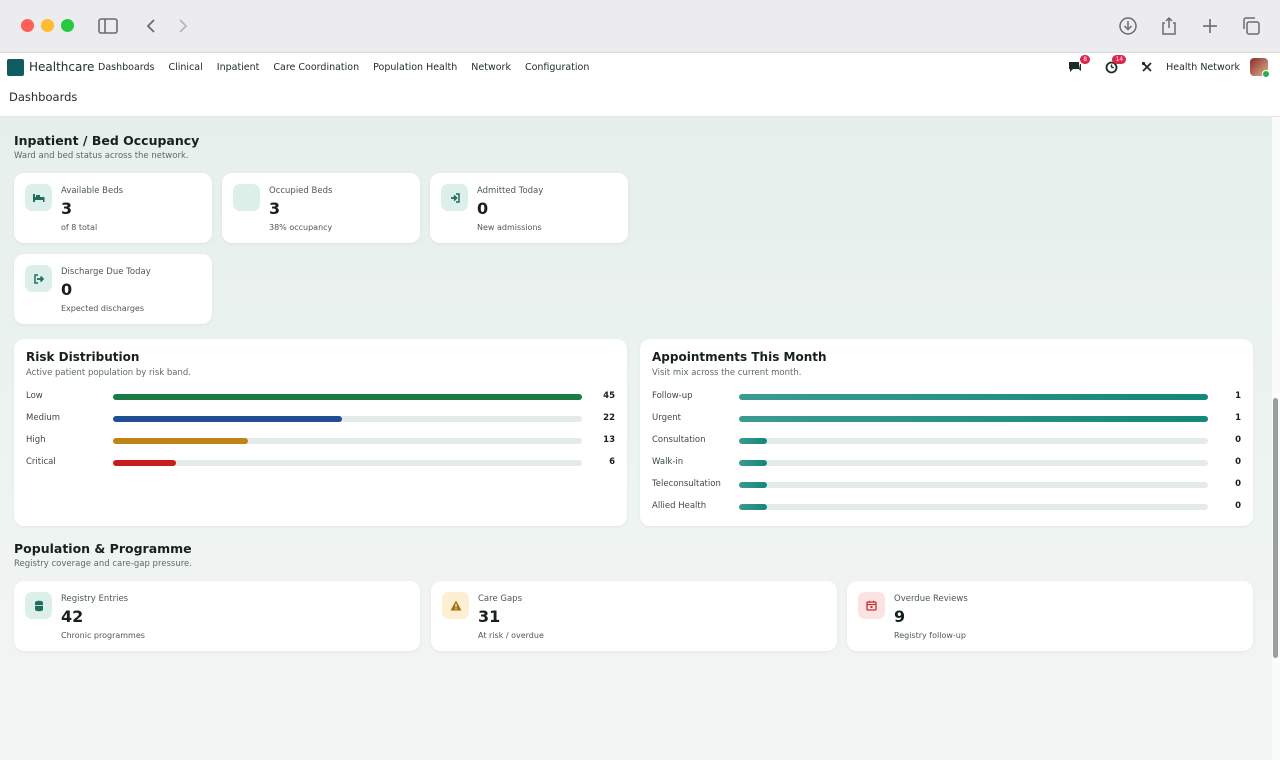  I want to click on appointment-bar-row: Allied Health 0, so click(946, 507).